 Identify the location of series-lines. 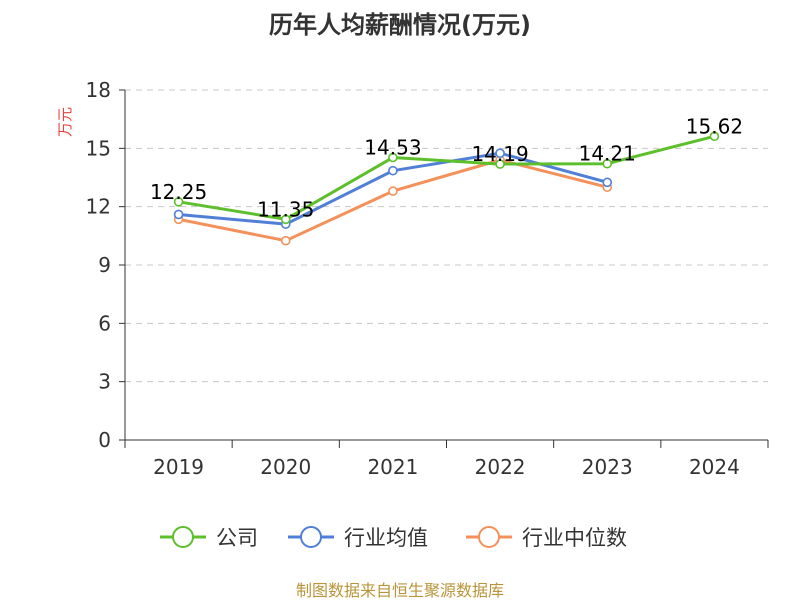
(446, 188).